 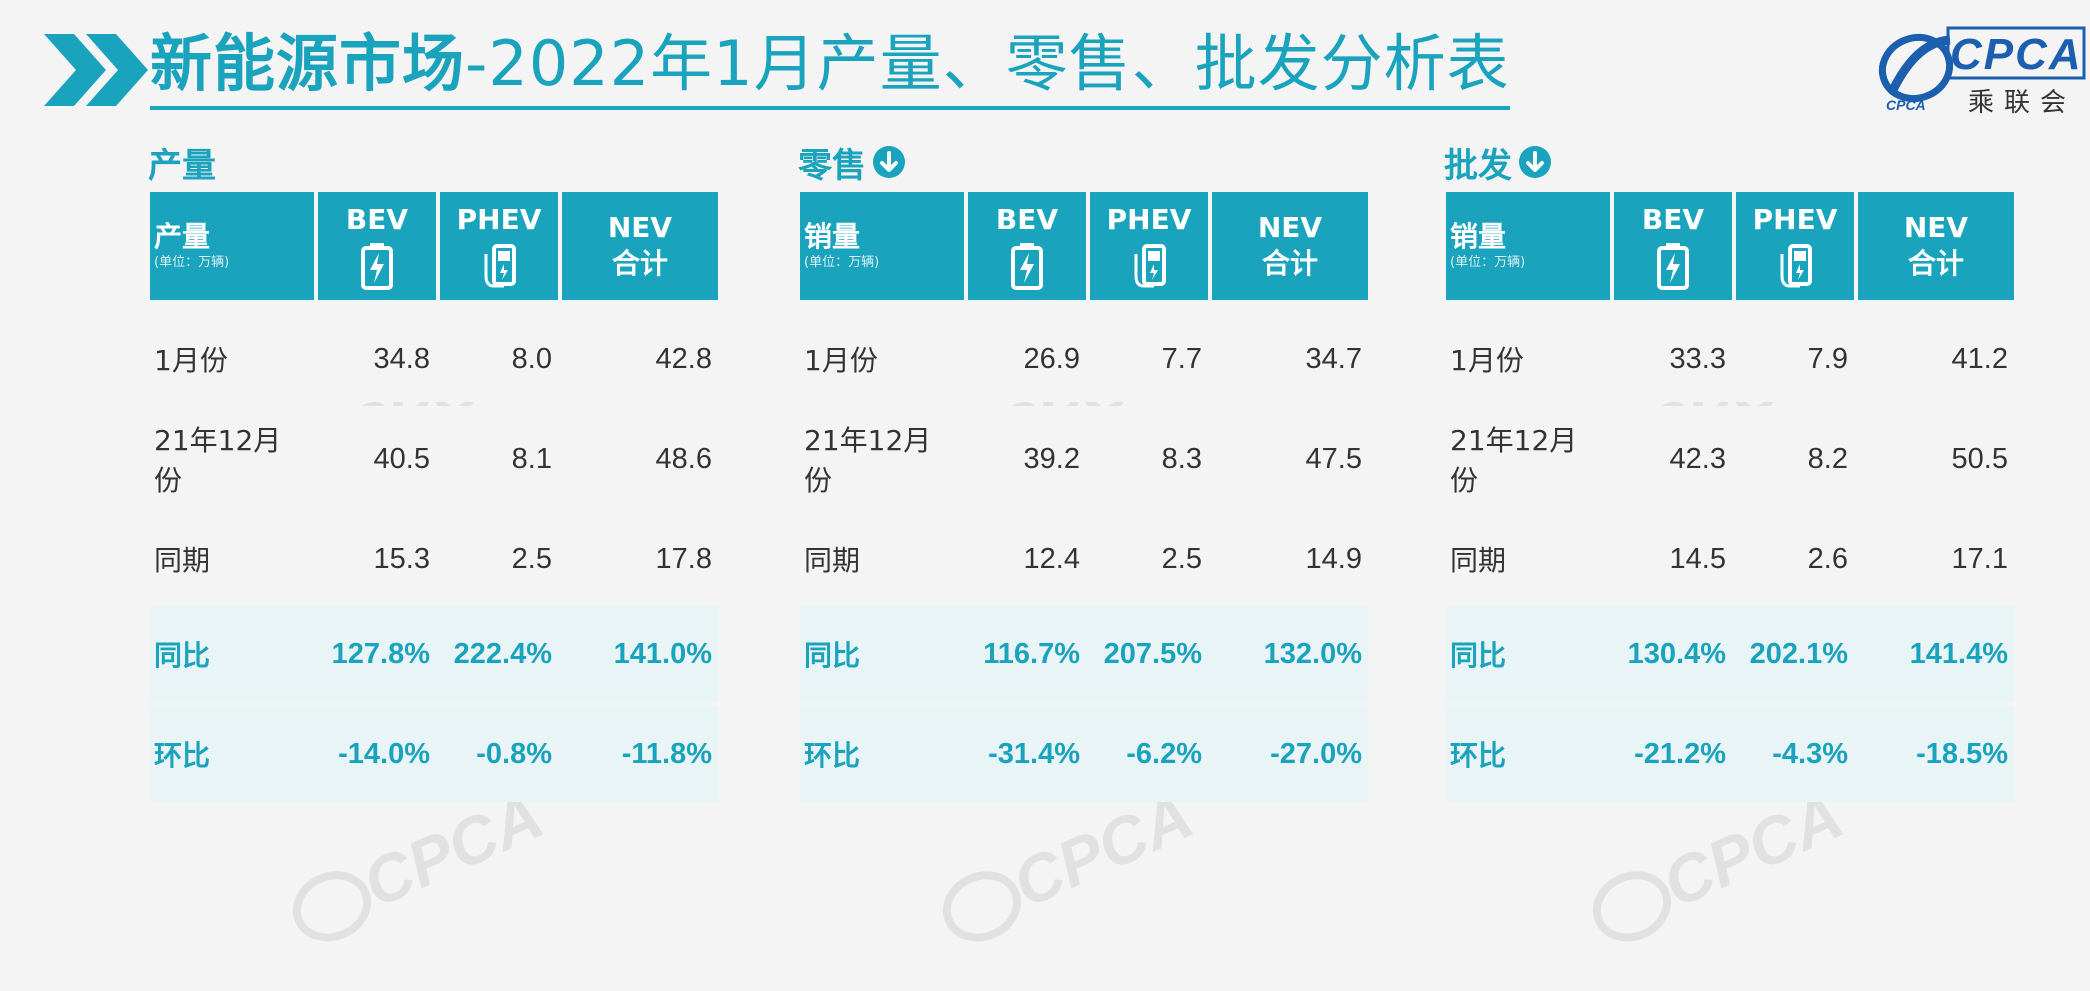 I want to click on svg-text: CPCA, so click(x=1906, y=105).